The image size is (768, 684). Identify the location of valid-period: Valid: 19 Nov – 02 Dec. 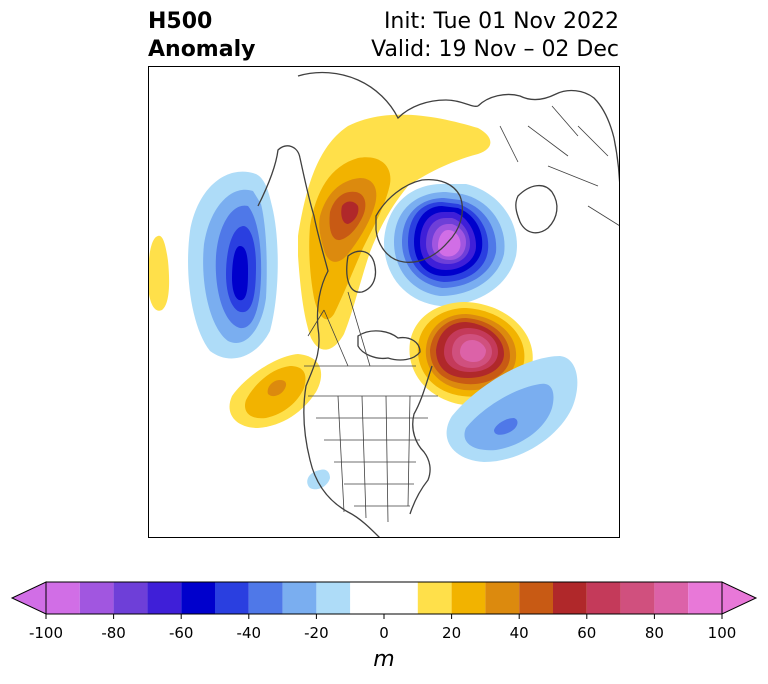
(495, 49).